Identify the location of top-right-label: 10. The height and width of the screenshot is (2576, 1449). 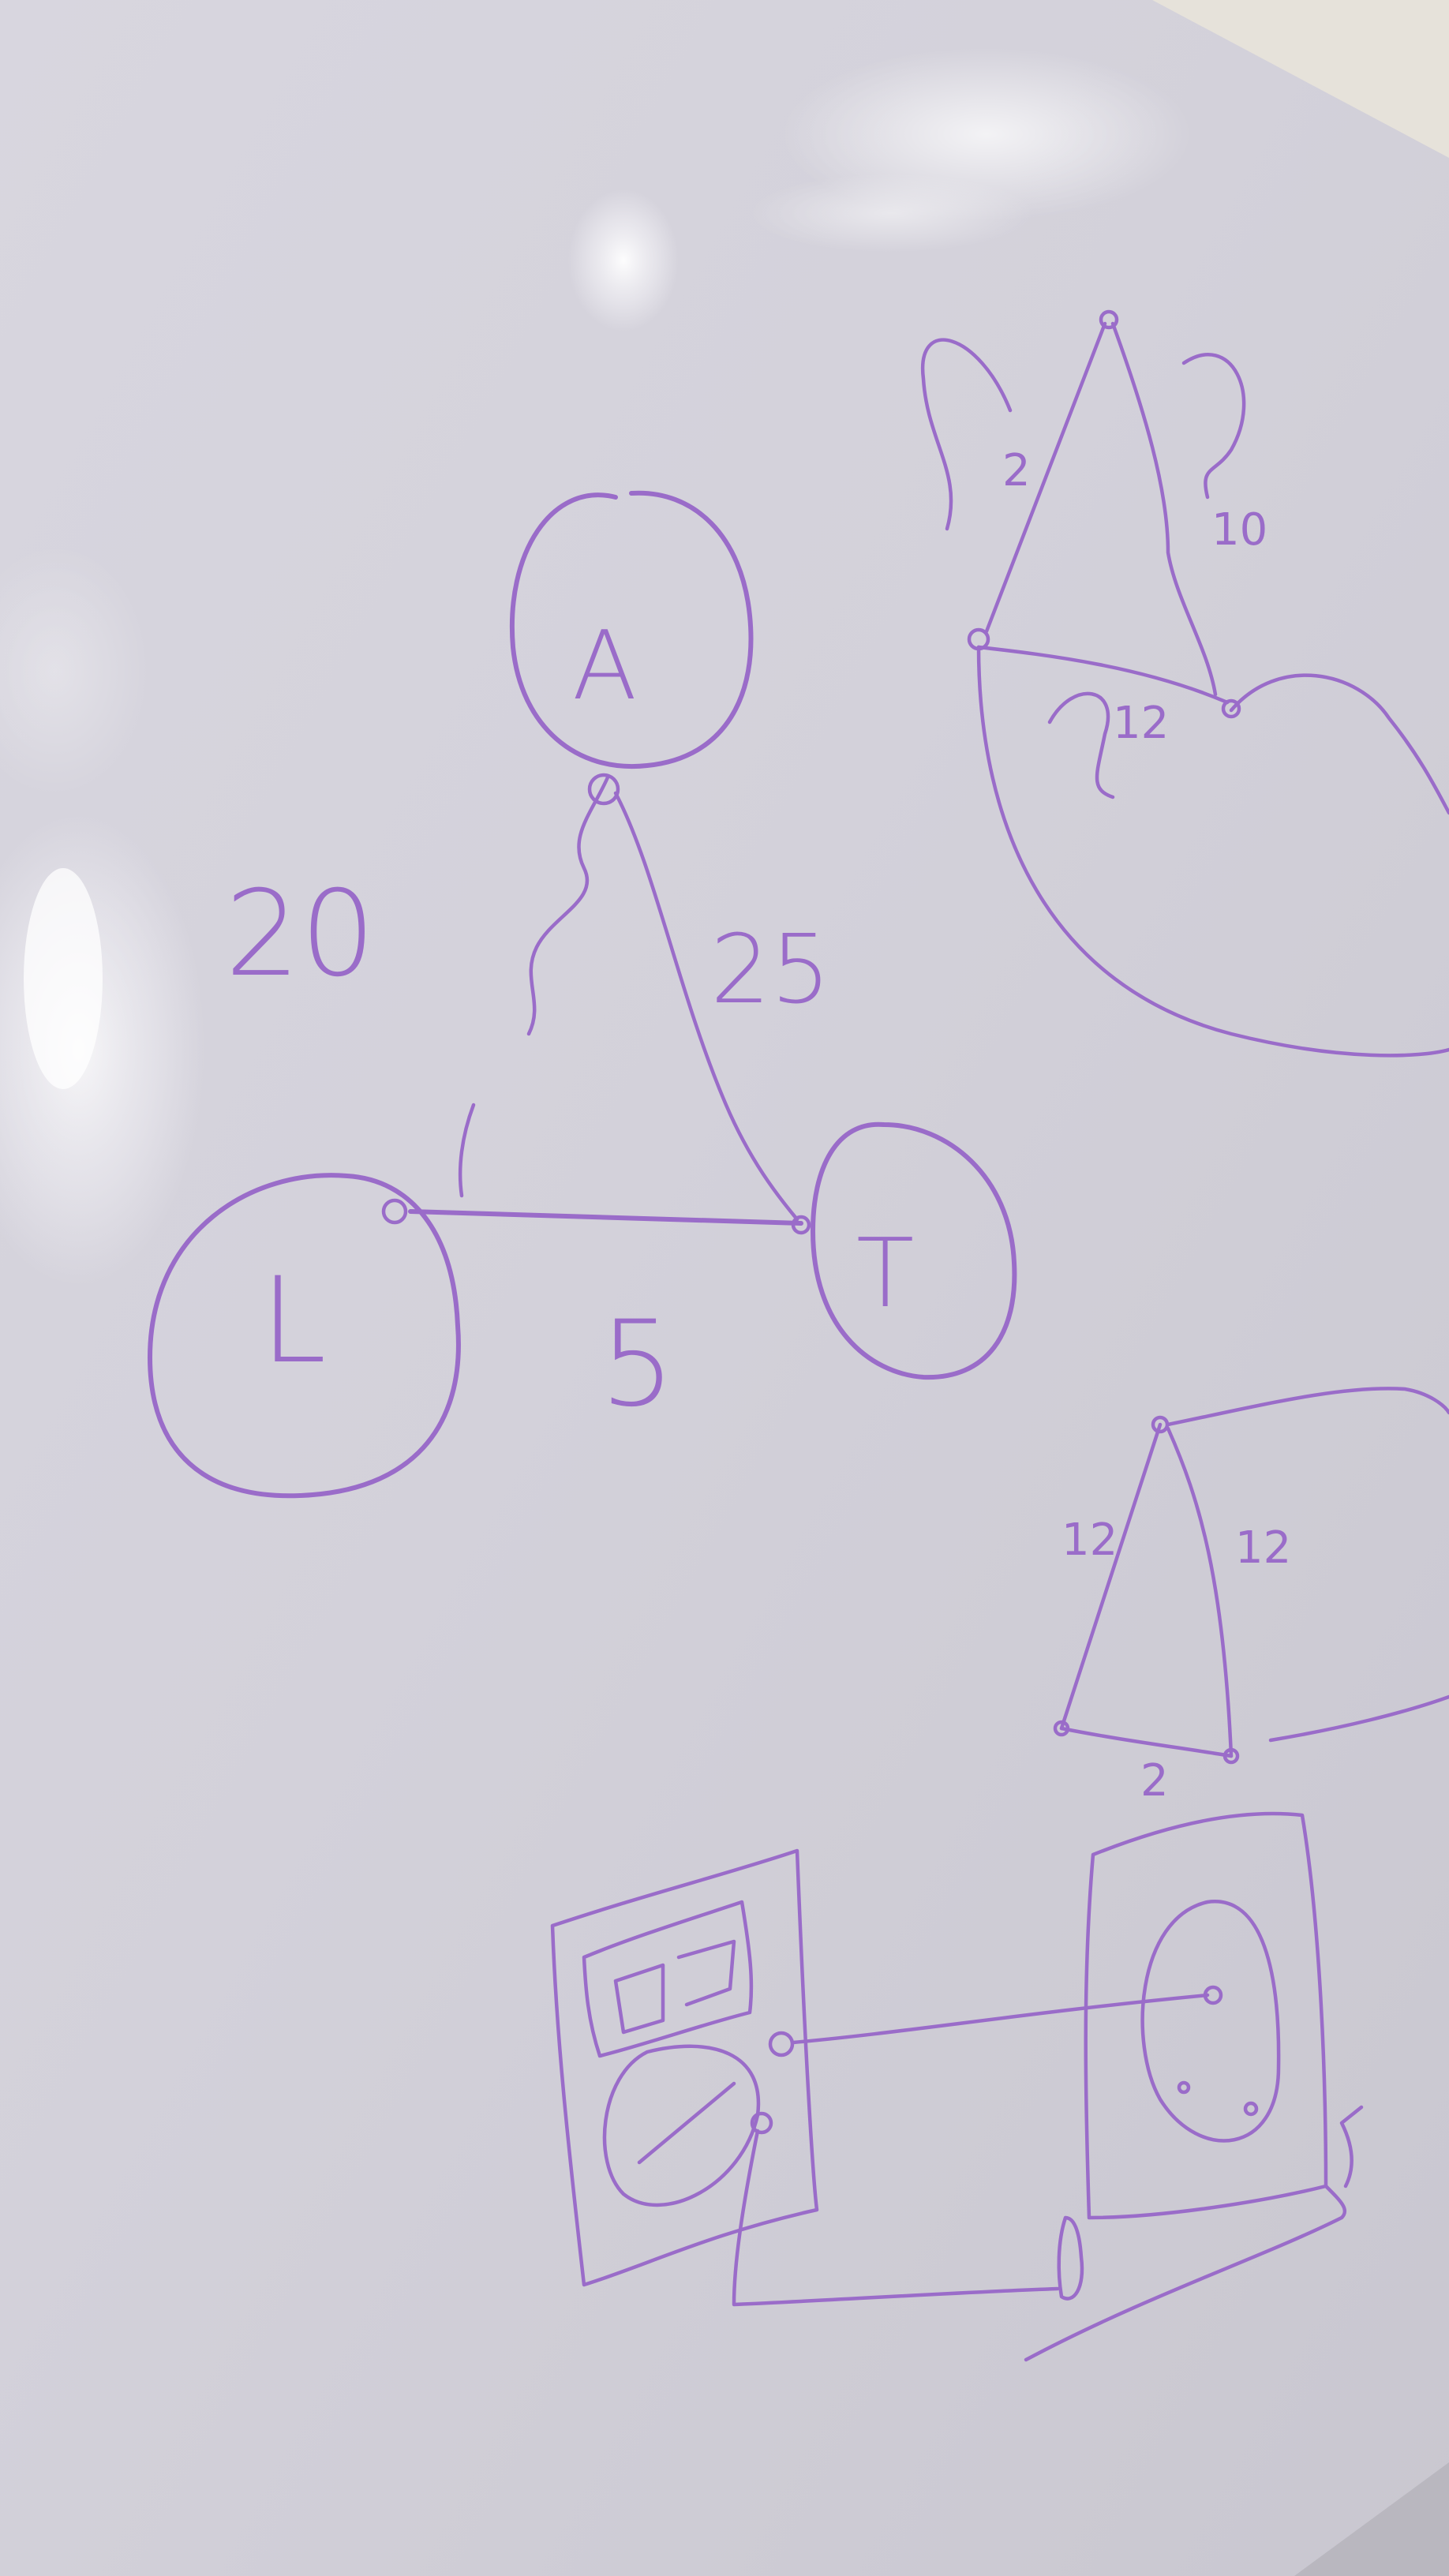
(1239, 530).